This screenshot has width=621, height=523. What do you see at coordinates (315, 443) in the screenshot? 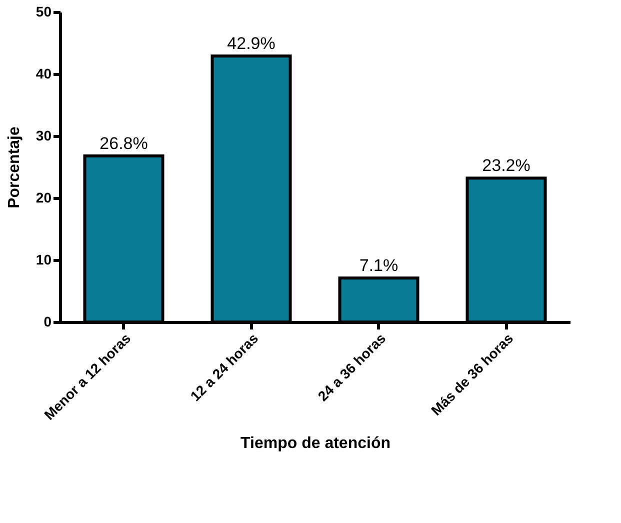
I see `x-axis-title: Tiempo de atención` at bounding box center [315, 443].